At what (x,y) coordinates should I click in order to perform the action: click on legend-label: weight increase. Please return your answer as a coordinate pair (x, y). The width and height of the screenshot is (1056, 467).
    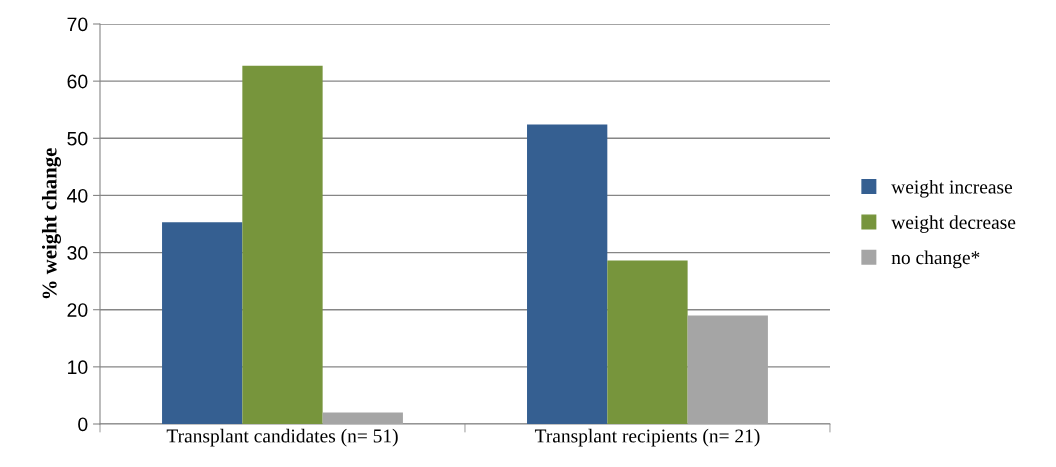
    Looking at the image, I should click on (952, 188).